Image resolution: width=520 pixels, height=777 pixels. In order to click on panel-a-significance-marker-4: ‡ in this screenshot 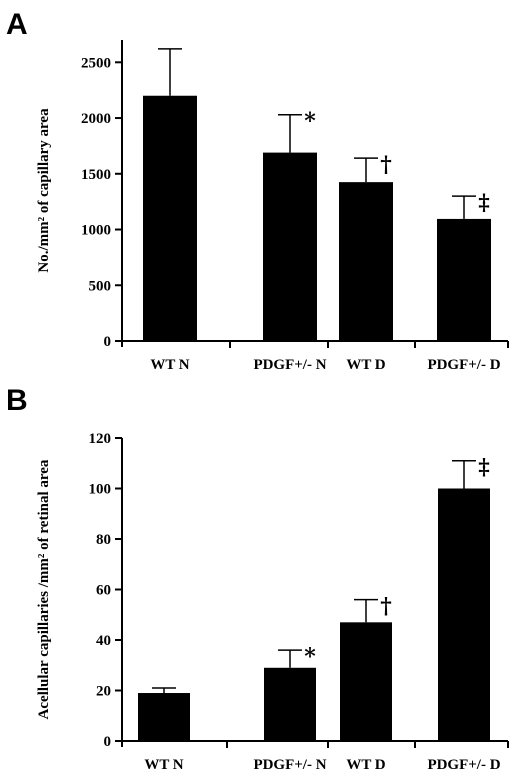, I will do `click(484, 203)`.